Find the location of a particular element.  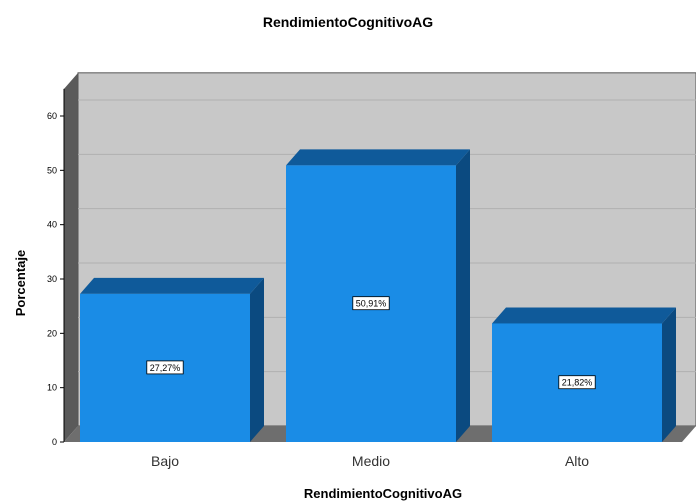

data-label: 50,91% is located at coordinates (371, 303).